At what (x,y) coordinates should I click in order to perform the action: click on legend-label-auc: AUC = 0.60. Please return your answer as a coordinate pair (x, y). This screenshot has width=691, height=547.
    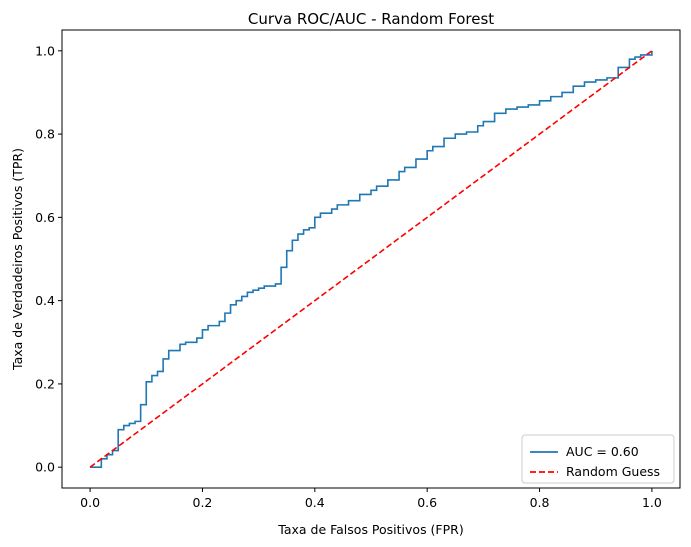
    Looking at the image, I should click on (602, 451).